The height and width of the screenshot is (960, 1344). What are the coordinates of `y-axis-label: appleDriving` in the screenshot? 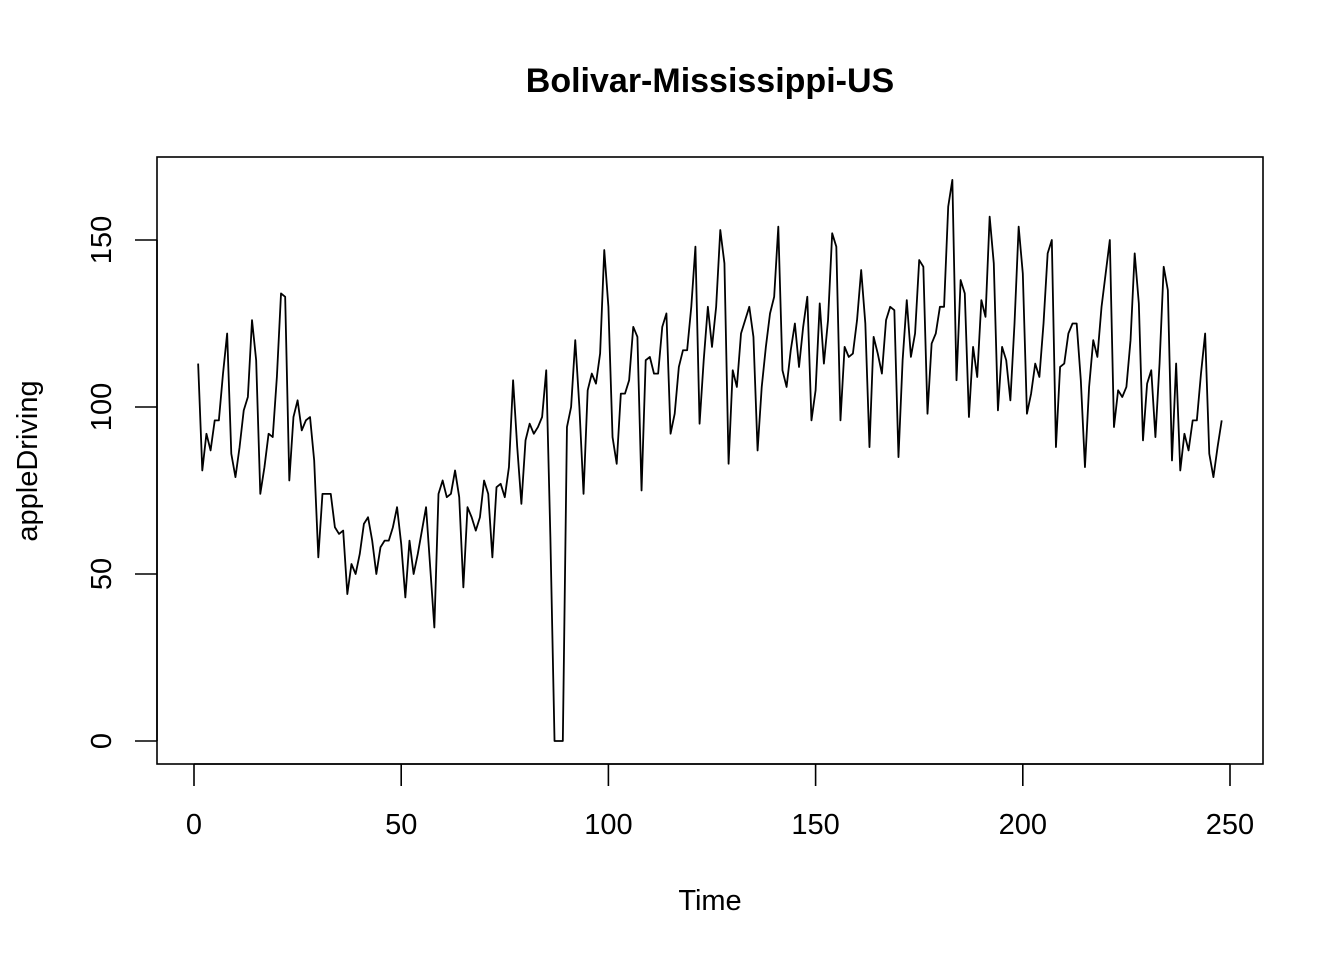 It's located at (28, 460).